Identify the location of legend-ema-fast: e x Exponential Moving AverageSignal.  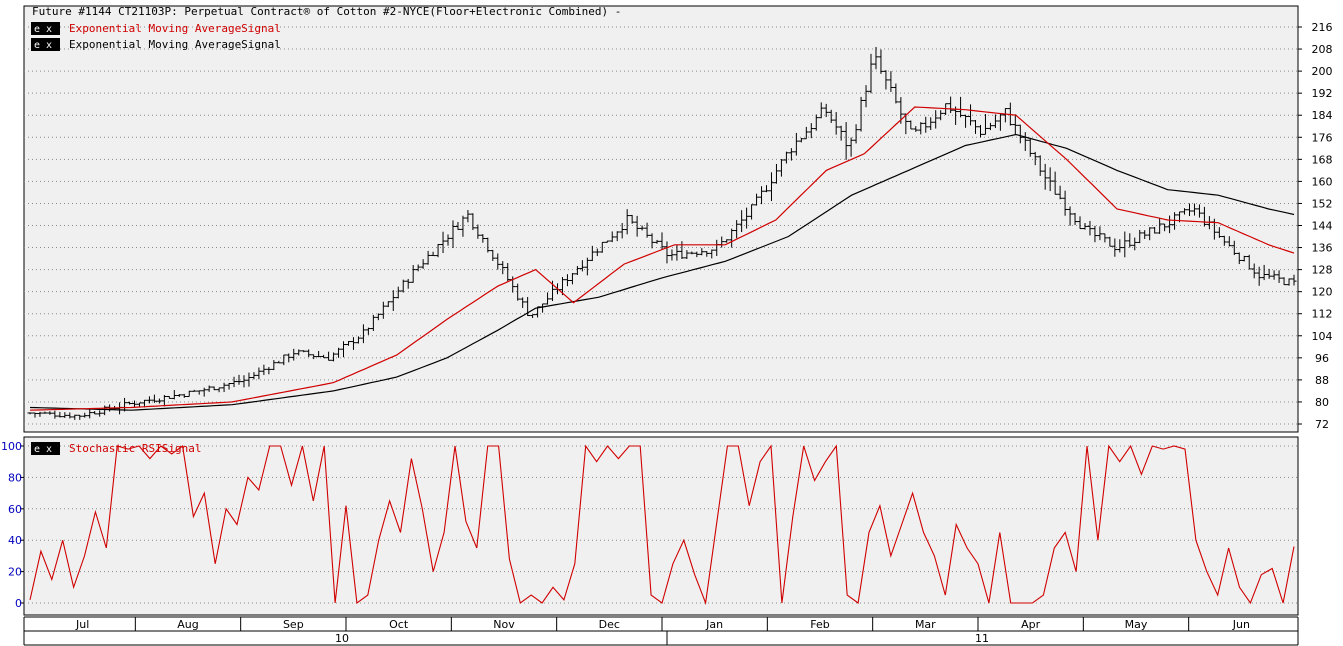
(156, 28).